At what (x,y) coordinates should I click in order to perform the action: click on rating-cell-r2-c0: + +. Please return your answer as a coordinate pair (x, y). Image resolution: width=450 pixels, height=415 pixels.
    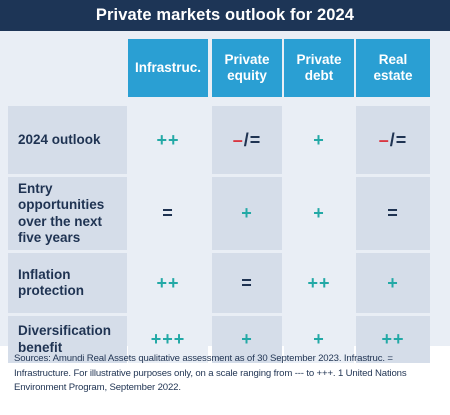
    Looking at the image, I should click on (168, 283).